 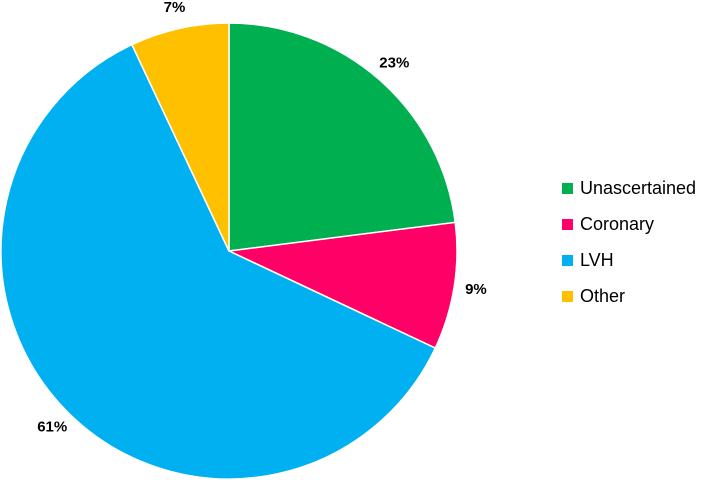 What do you see at coordinates (617, 224) in the screenshot?
I see `legend-label: Coronary` at bounding box center [617, 224].